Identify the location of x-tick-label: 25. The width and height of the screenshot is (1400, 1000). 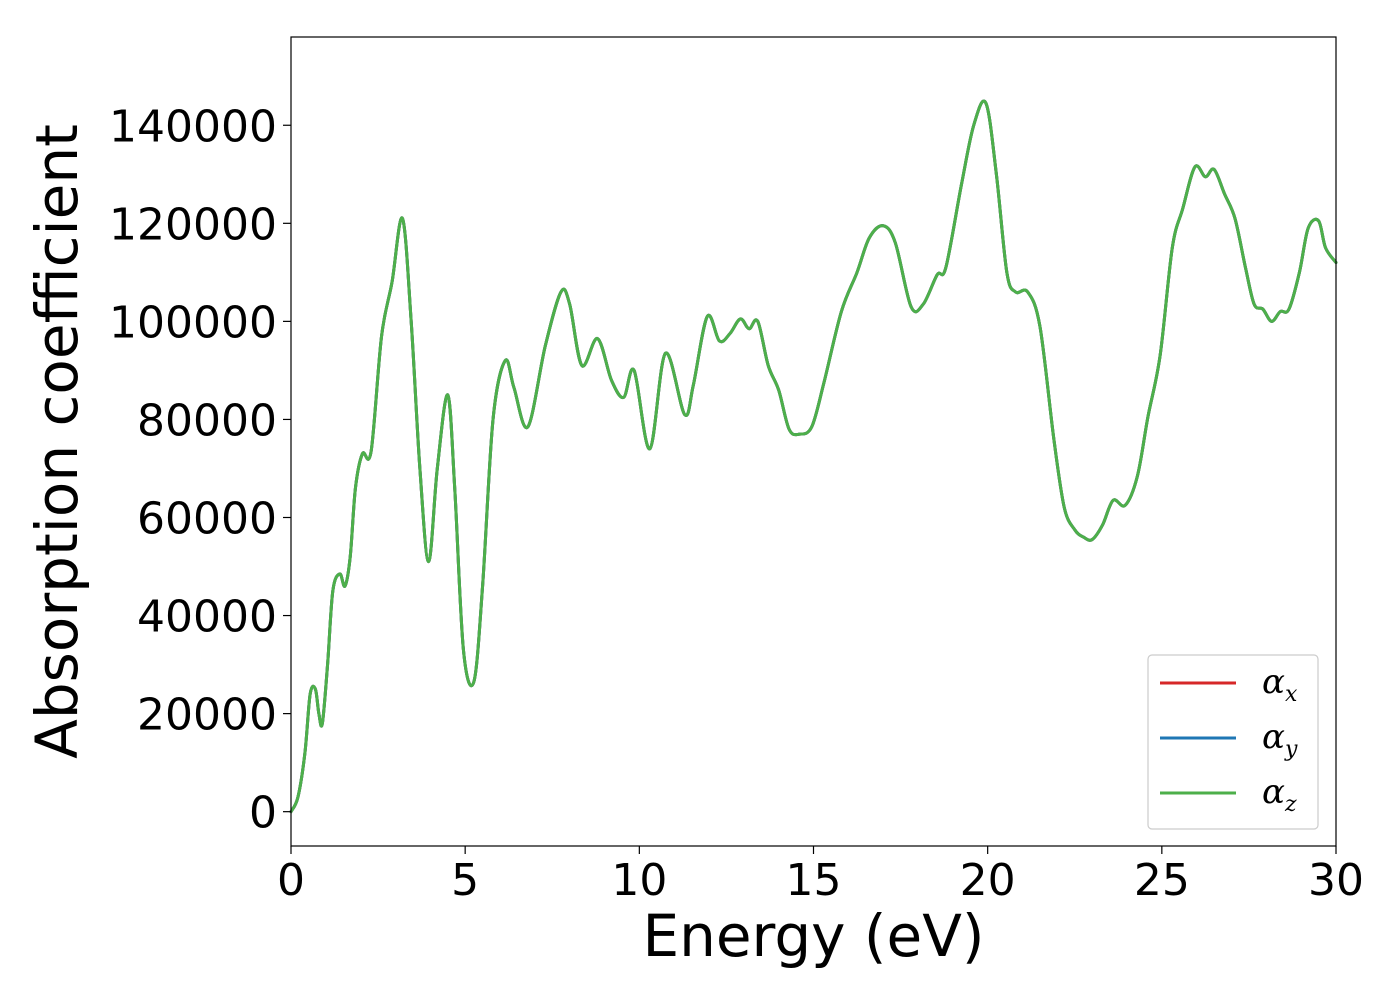
(1162, 880).